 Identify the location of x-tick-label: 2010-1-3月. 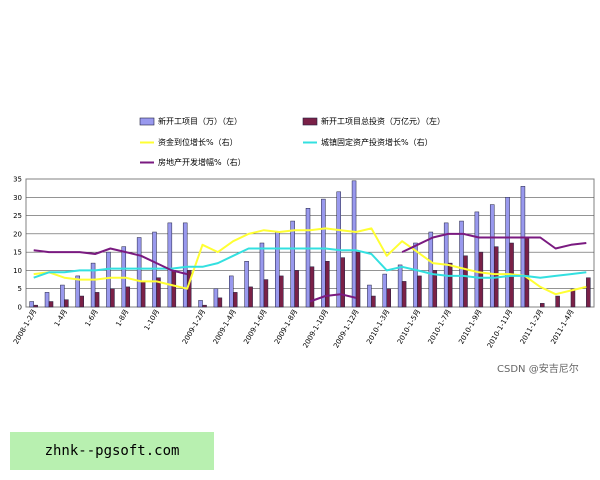
(378, 327).